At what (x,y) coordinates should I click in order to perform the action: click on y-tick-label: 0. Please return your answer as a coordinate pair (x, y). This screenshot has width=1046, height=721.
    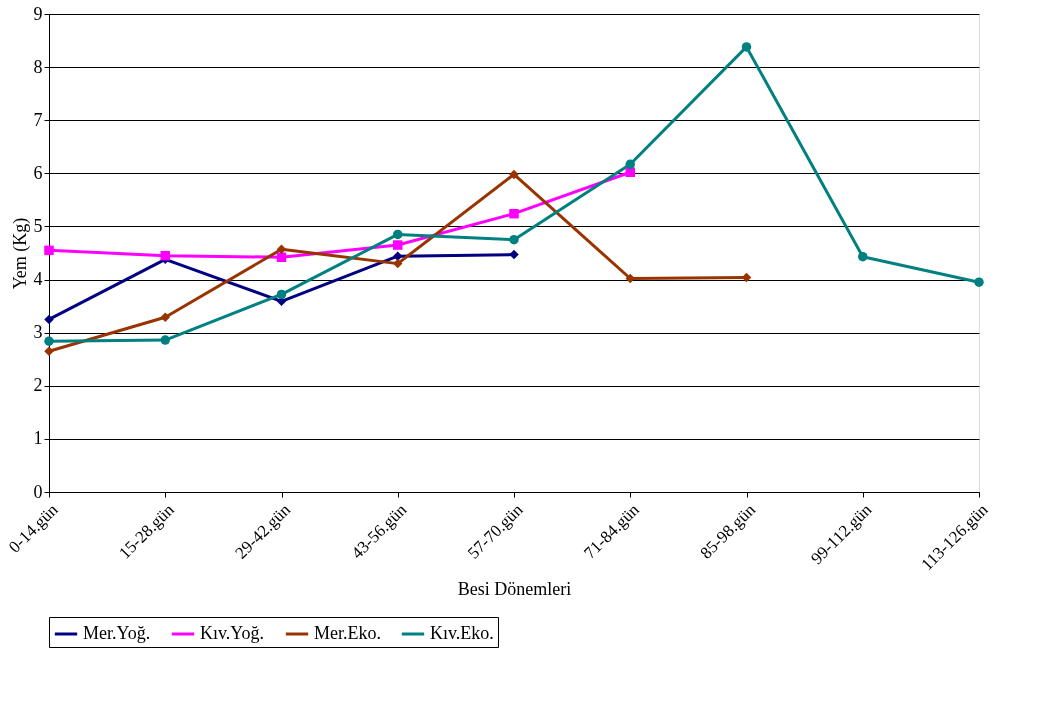
    Looking at the image, I should click on (38, 491).